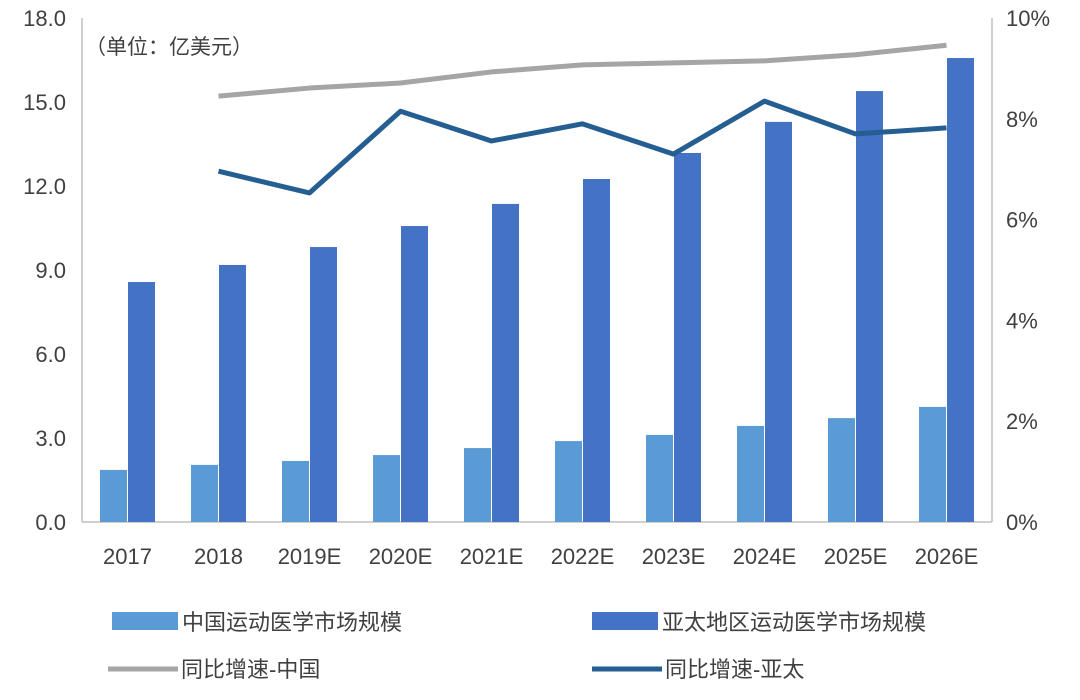 The width and height of the screenshot is (1080, 700). Describe the element at coordinates (674, 556) in the screenshot. I see `x-tick-label: 2023E` at that location.